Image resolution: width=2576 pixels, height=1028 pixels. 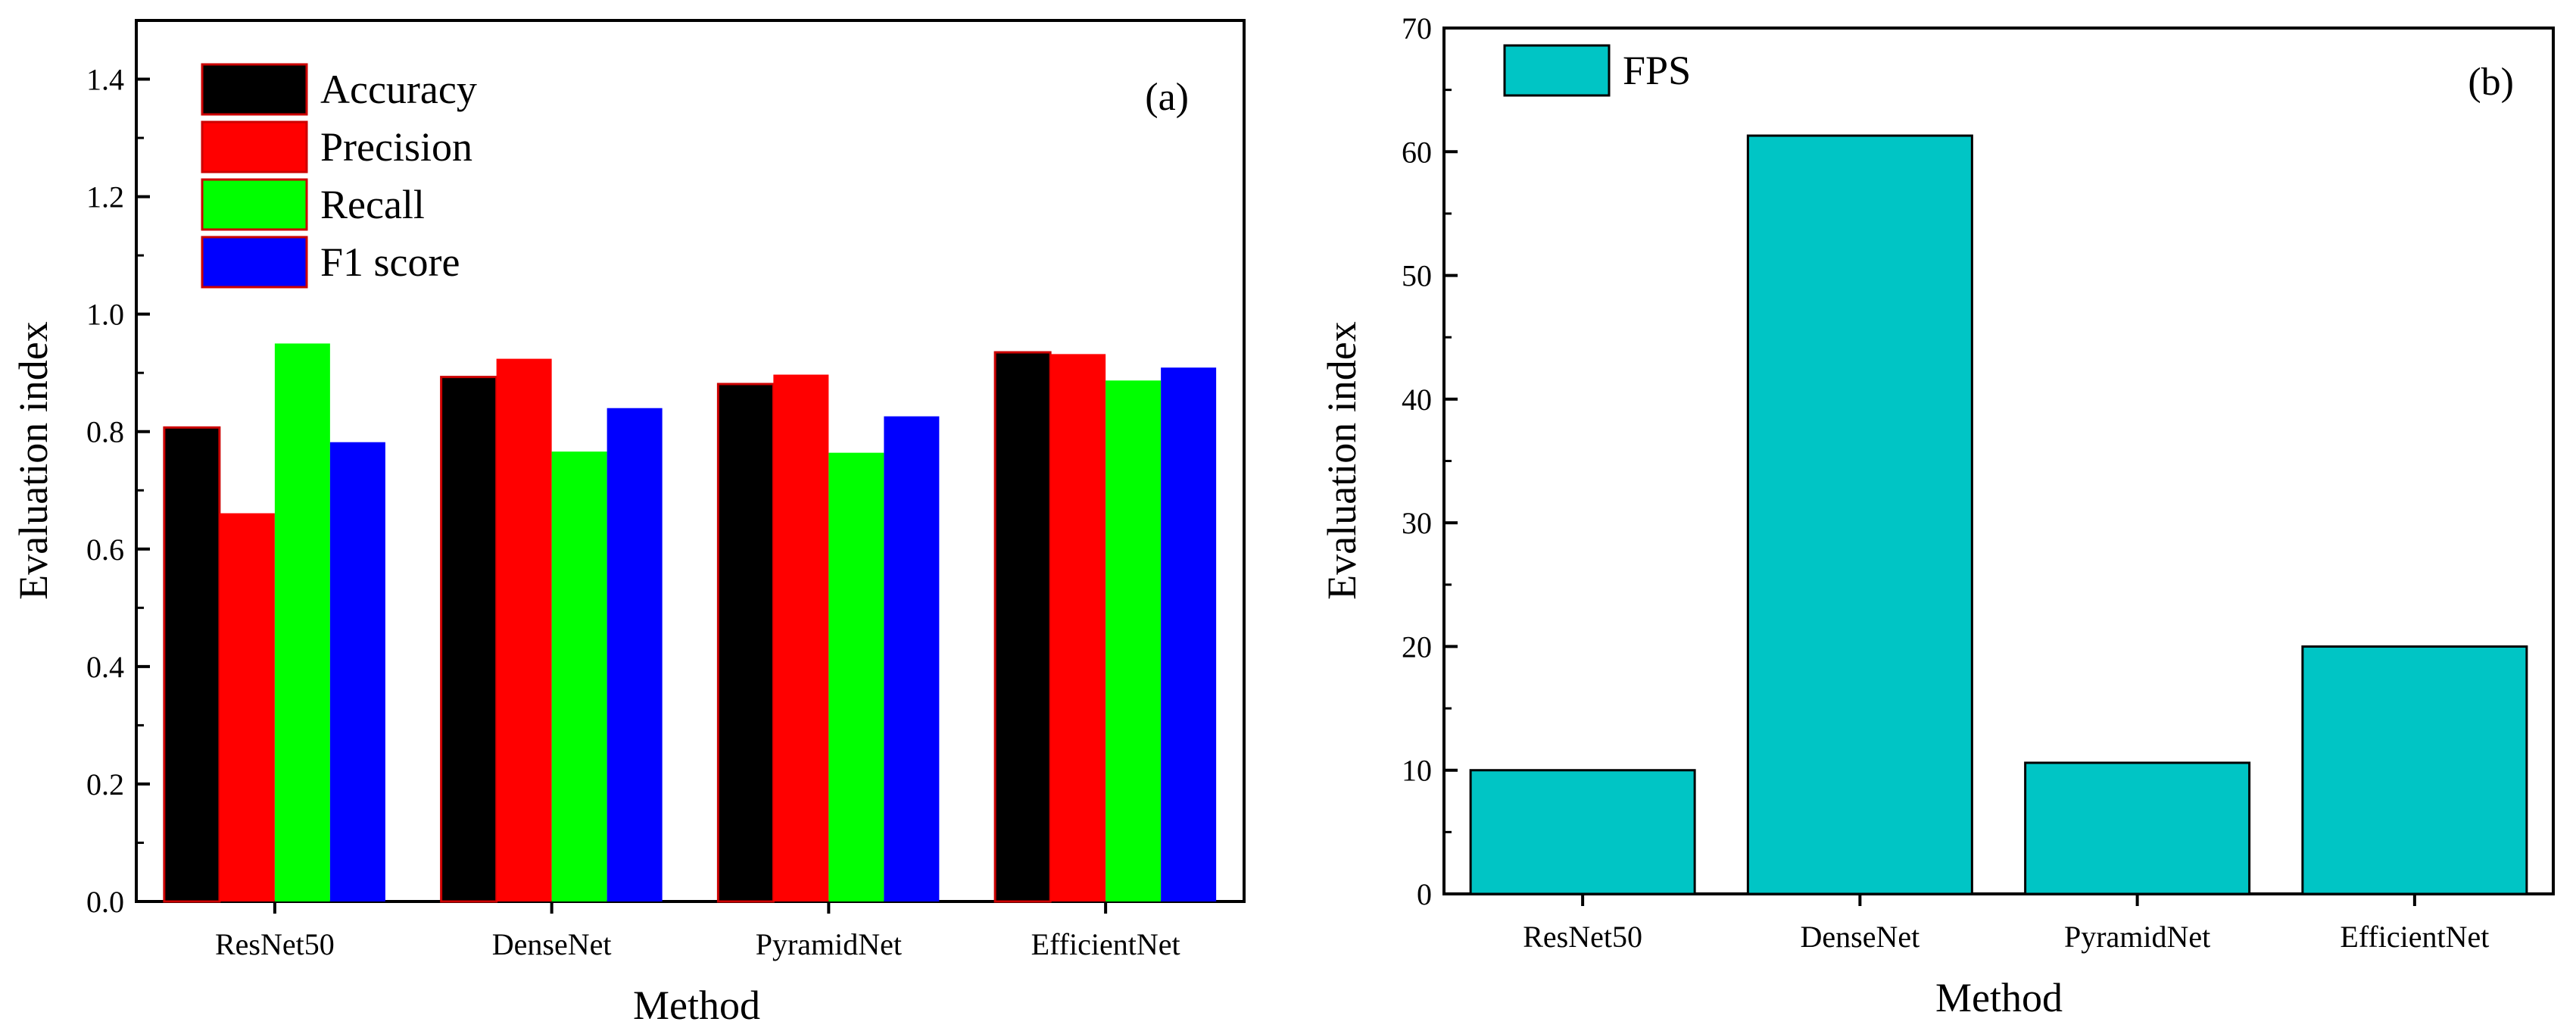 What do you see at coordinates (1430, 461) in the screenshot?
I see `y-axis-b: 0 10 20 30 40 50 60 70` at bounding box center [1430, 461].